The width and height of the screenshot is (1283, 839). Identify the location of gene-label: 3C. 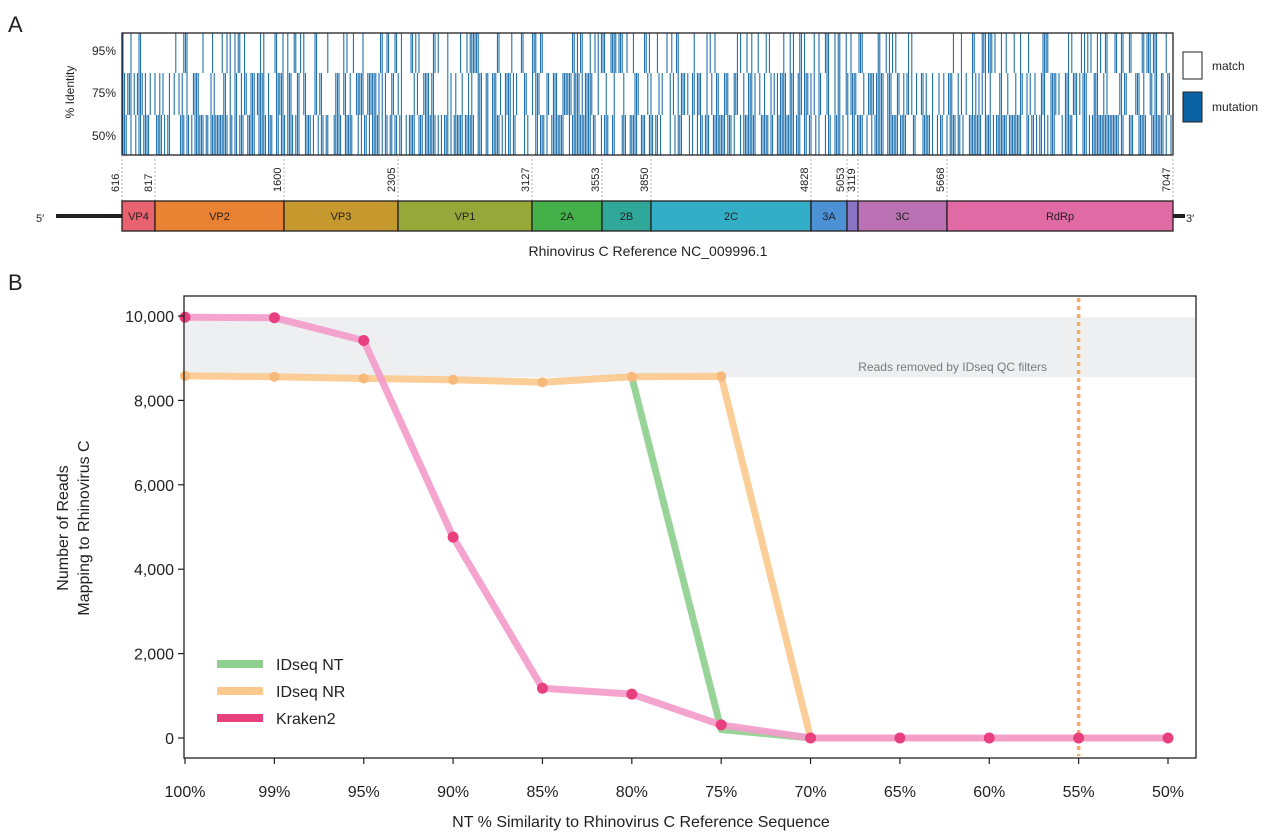
(902, 217).